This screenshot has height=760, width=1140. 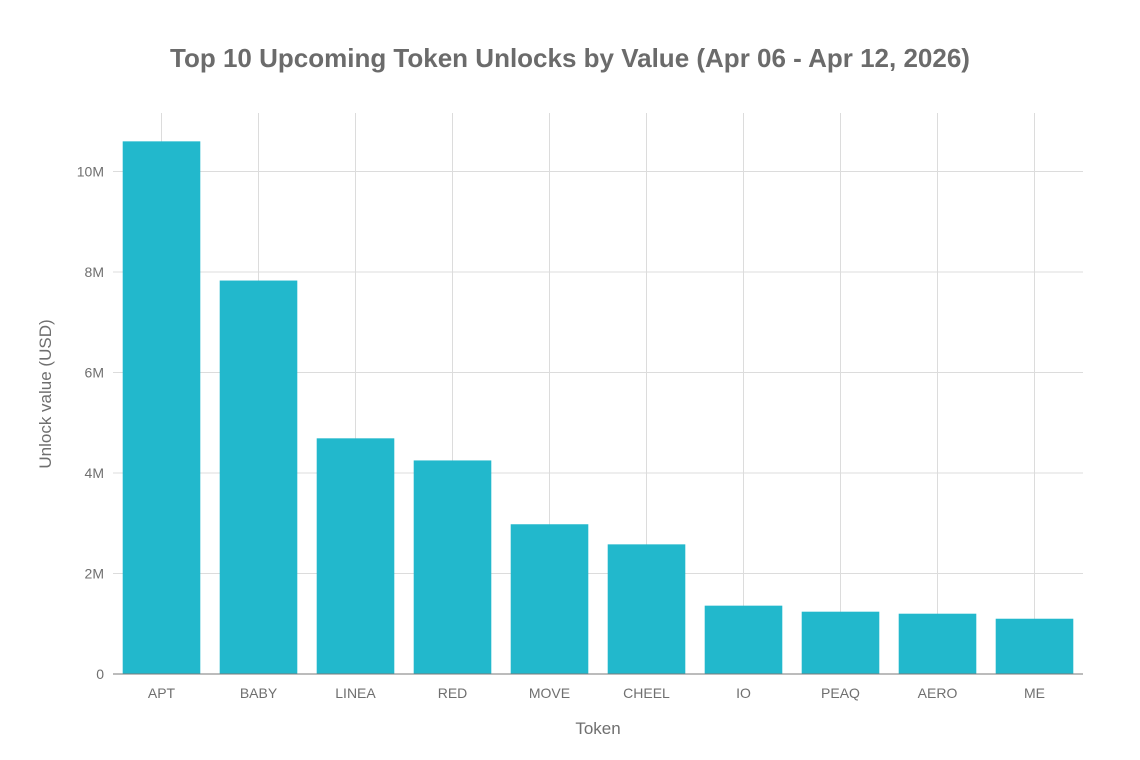 What do you see at coordinates (596, 693) in the screenshot?
I see `x-tick-labels: APT BABY LINEA RED MOVE CHEEL IO PEAQ AERO ME` at bounding box center [596, 693].